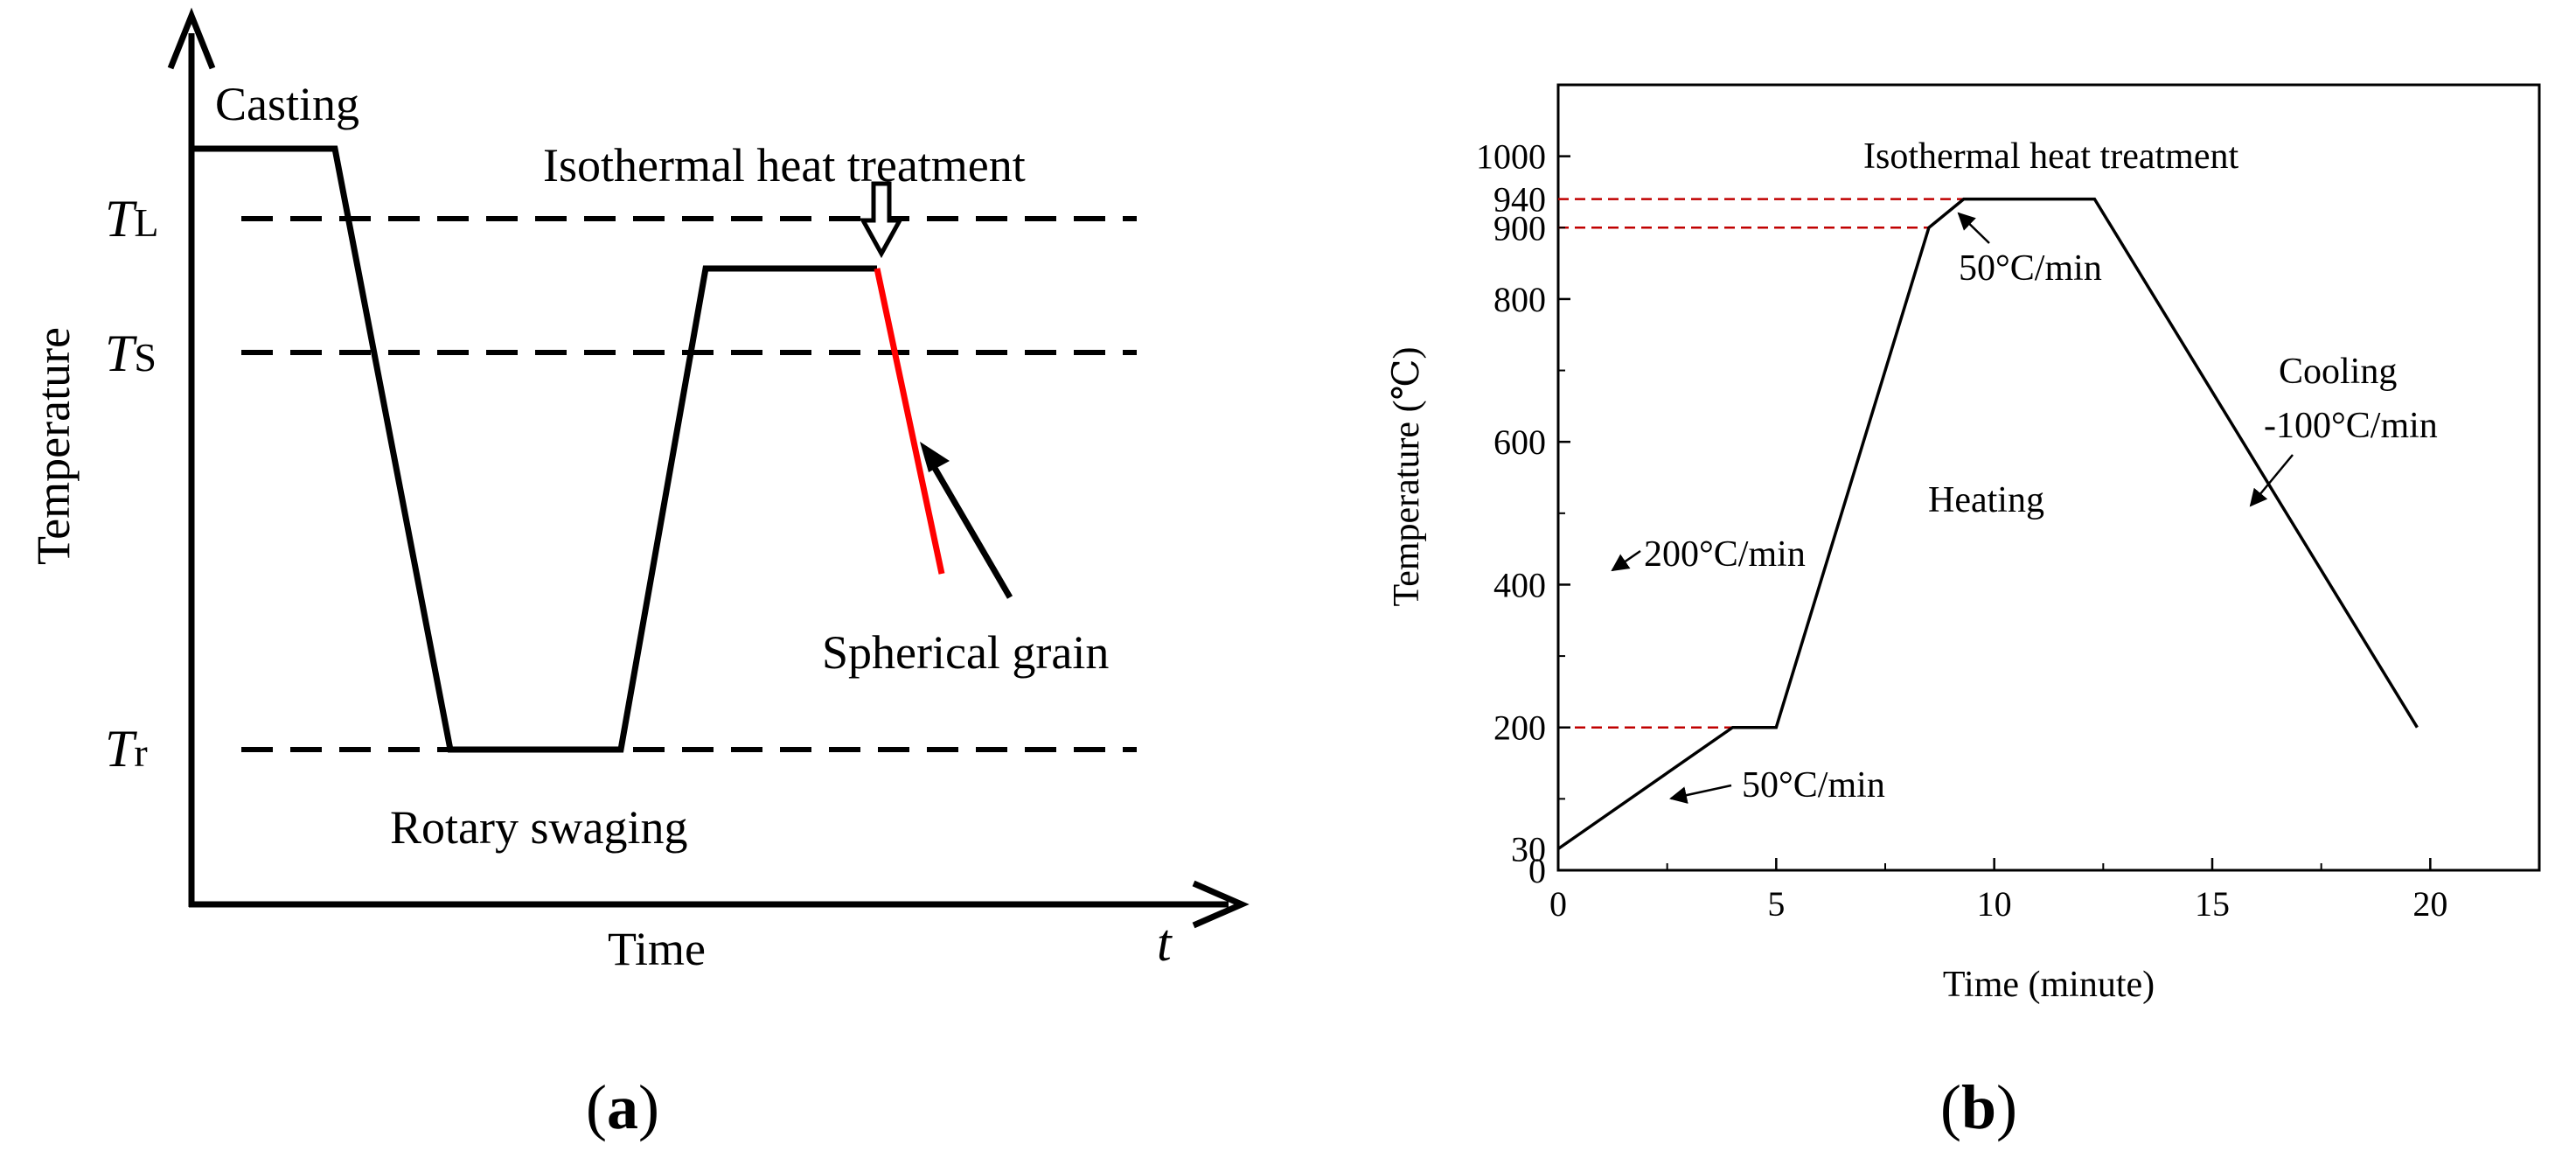 The height and width of the screenshot is (1165, 2576). I want to click on level-label-tl: TL, so click(131, 219).